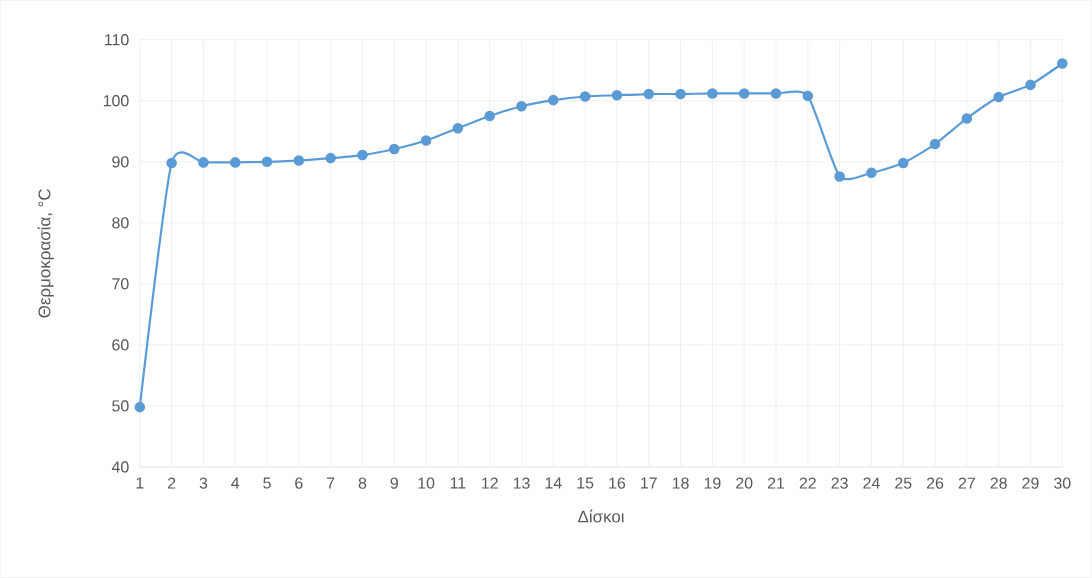 The height and width of the screenshot is (578, 1092). What do you see at coordinates (649, 483) in the screenshot?
I see `x-tick-label: 17` at bounding box center [649, 483].